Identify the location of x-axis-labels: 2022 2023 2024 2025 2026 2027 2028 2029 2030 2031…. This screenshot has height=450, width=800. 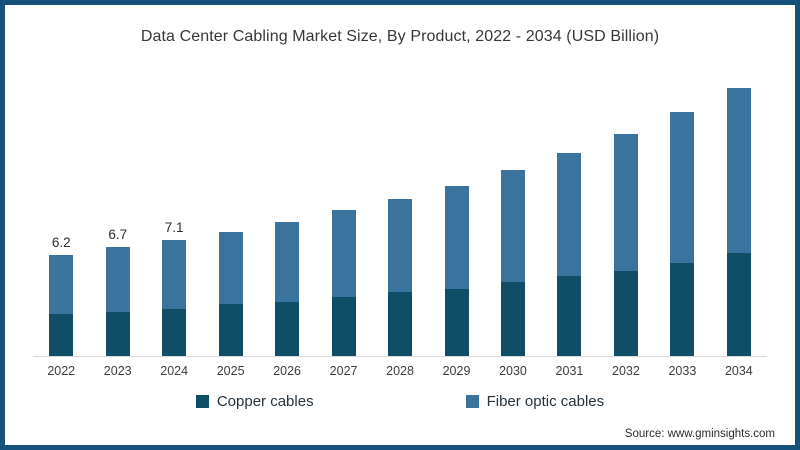
(400, 370).